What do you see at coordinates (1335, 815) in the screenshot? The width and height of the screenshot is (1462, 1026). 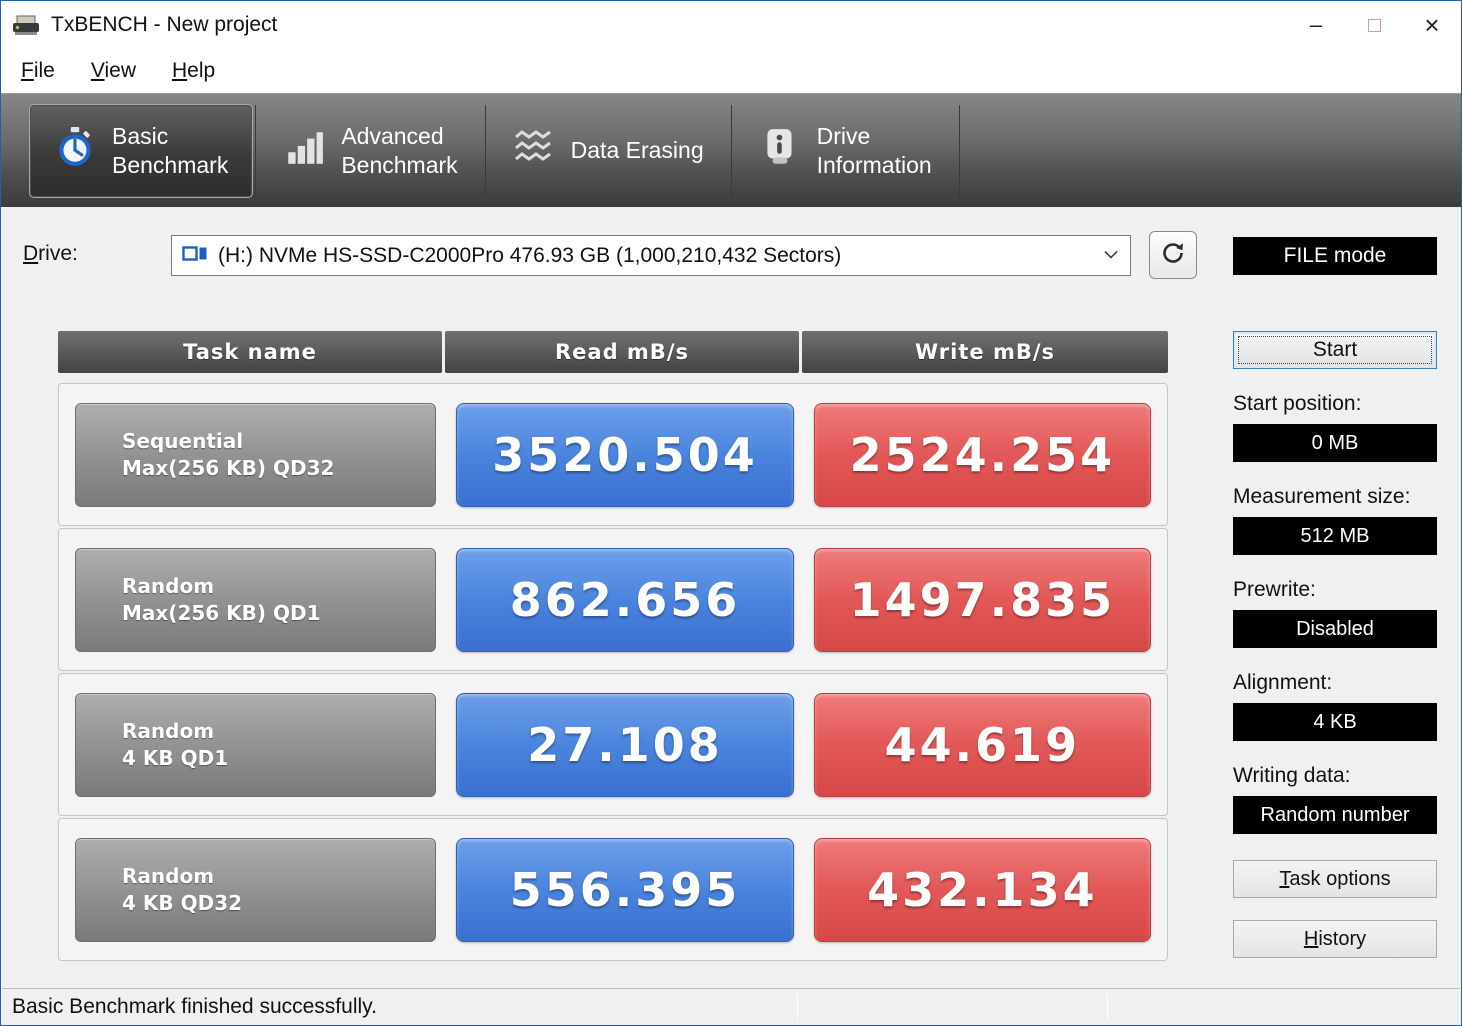 I see `writing-data-value: Random number` at bounding box center [1335, 815].